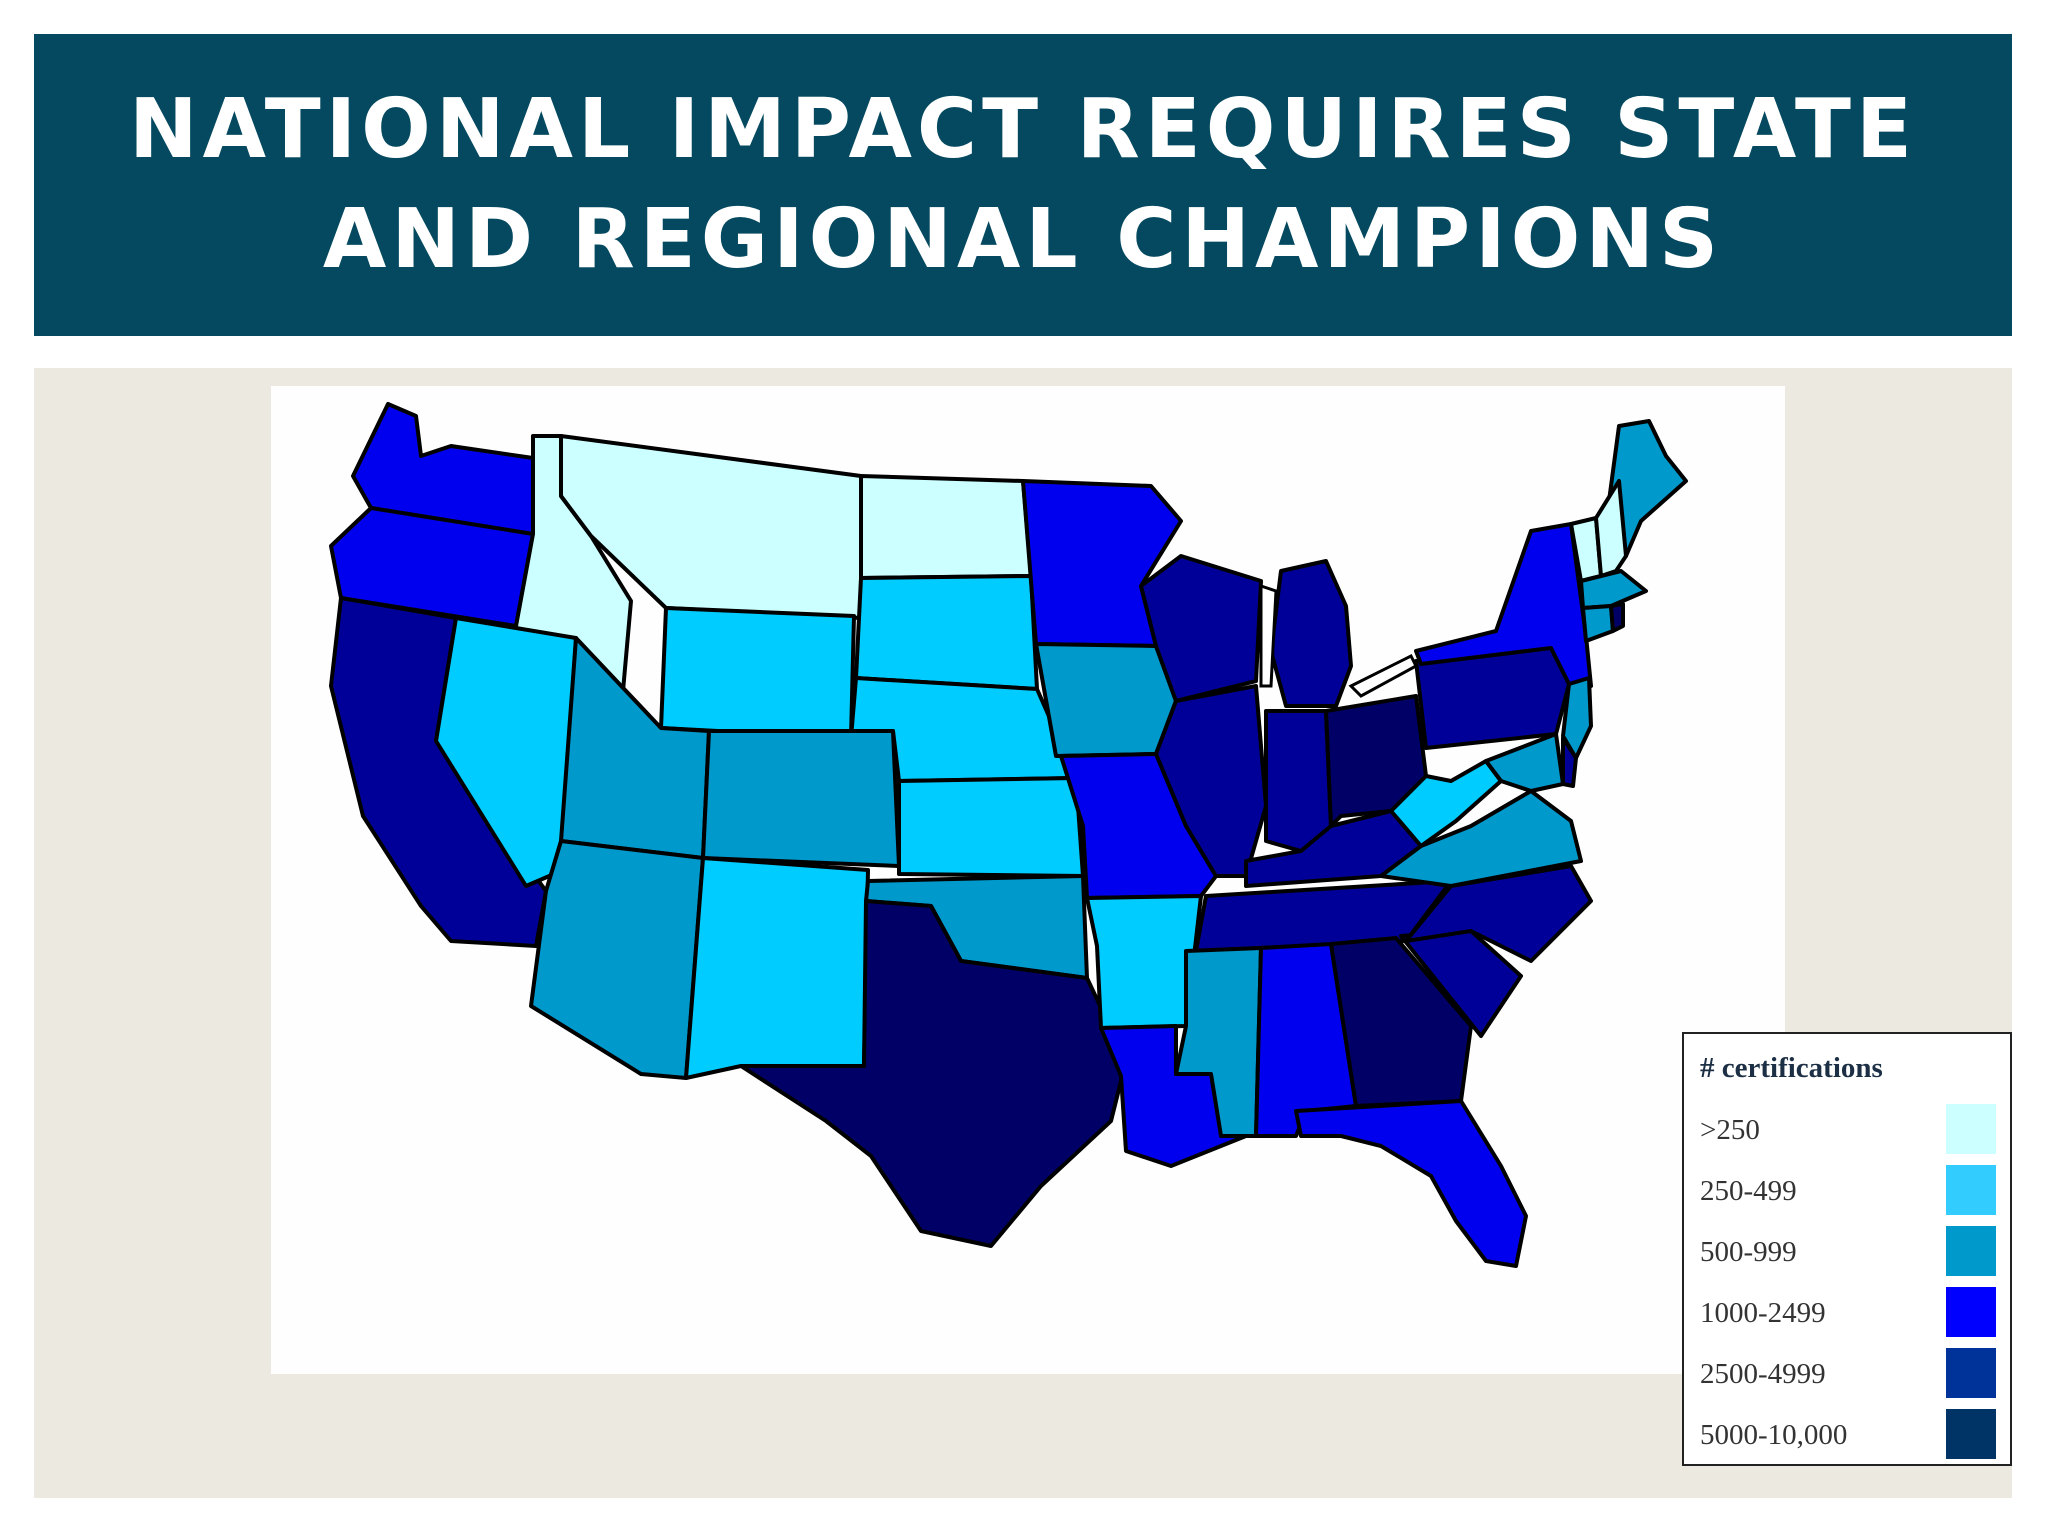 The image size is (2048, 1536). What do you see at coordinates (1748, 1252) in the screenshot?
I see `legend-label: 500-999` at bounding box center [1748, 1252].